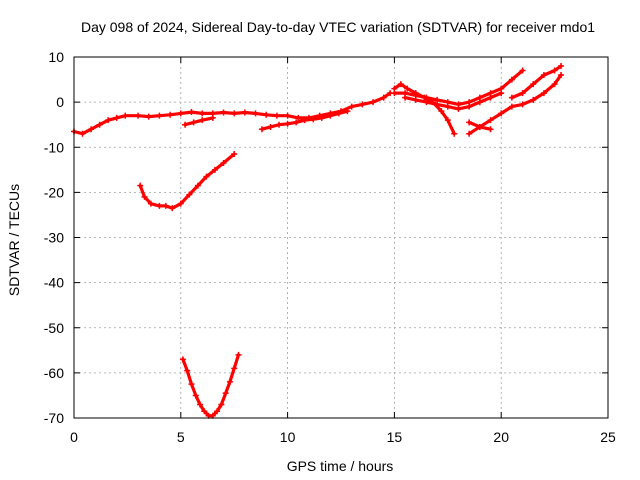 Image resolution: width=640 pixels, height=480 pixels. I want to click on y-axis-label: SDTVAR / TECUs, so click(14, 240).